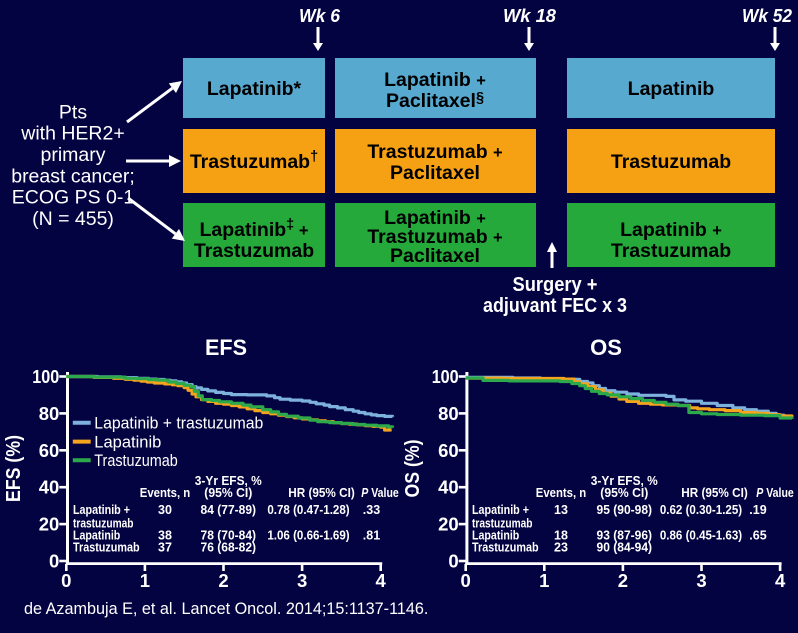 The image size is (798, 633). What do you see at coordinates (229, 536) in the screenshot?
I see `svg-text: 78 (70-84)` at bounding box center [229, 536].